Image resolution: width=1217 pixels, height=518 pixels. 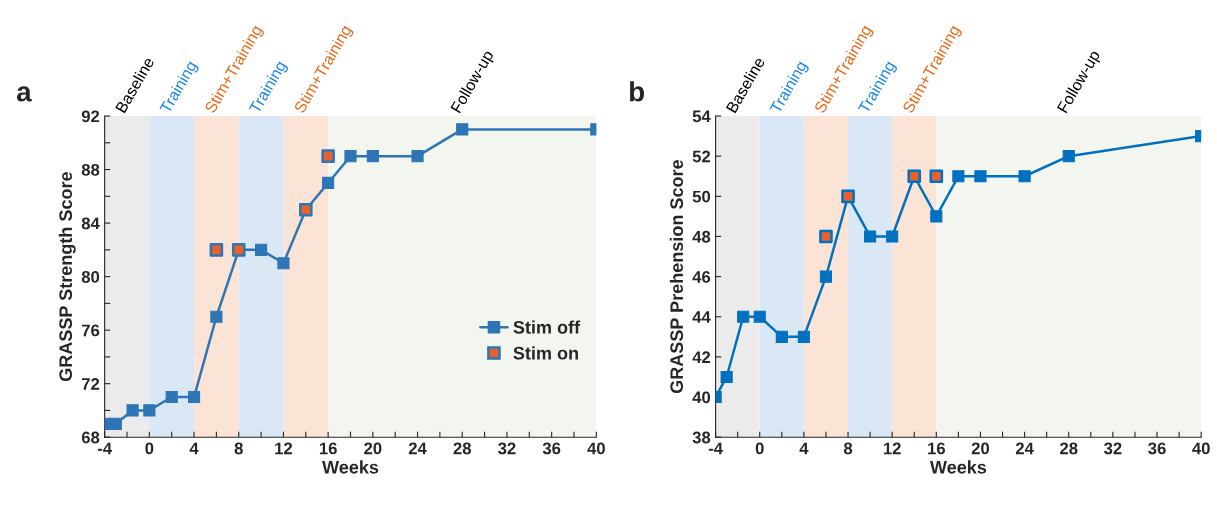 I want to click on y-tick-label: 48, so click(x=701, y=236).